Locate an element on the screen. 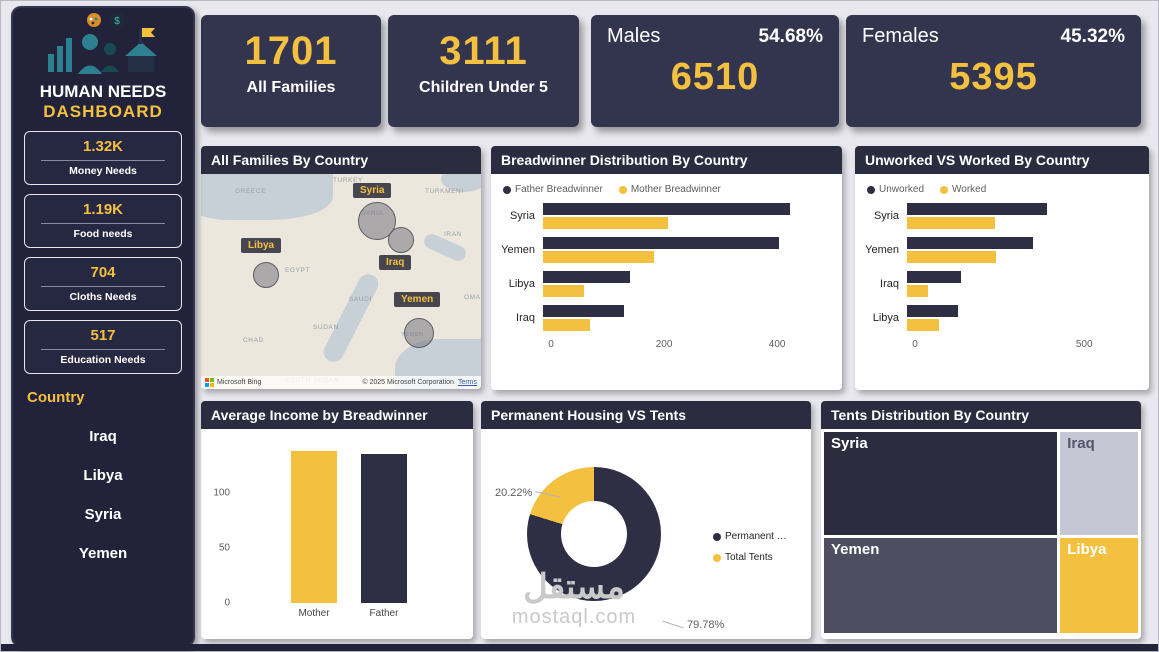 This screenshot has width=1159, height=652. sidebar-item-iraq: Iraq is located at coordinates (103, 437).